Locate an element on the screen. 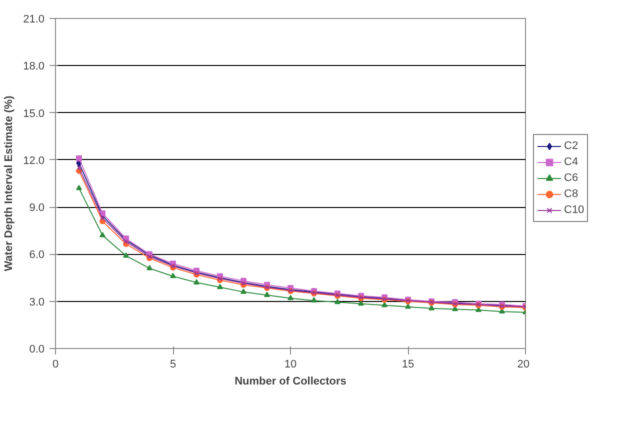 The width and height of the screenshot is (637, 421). legend-label: C8 is located at coordinates (572, 194).